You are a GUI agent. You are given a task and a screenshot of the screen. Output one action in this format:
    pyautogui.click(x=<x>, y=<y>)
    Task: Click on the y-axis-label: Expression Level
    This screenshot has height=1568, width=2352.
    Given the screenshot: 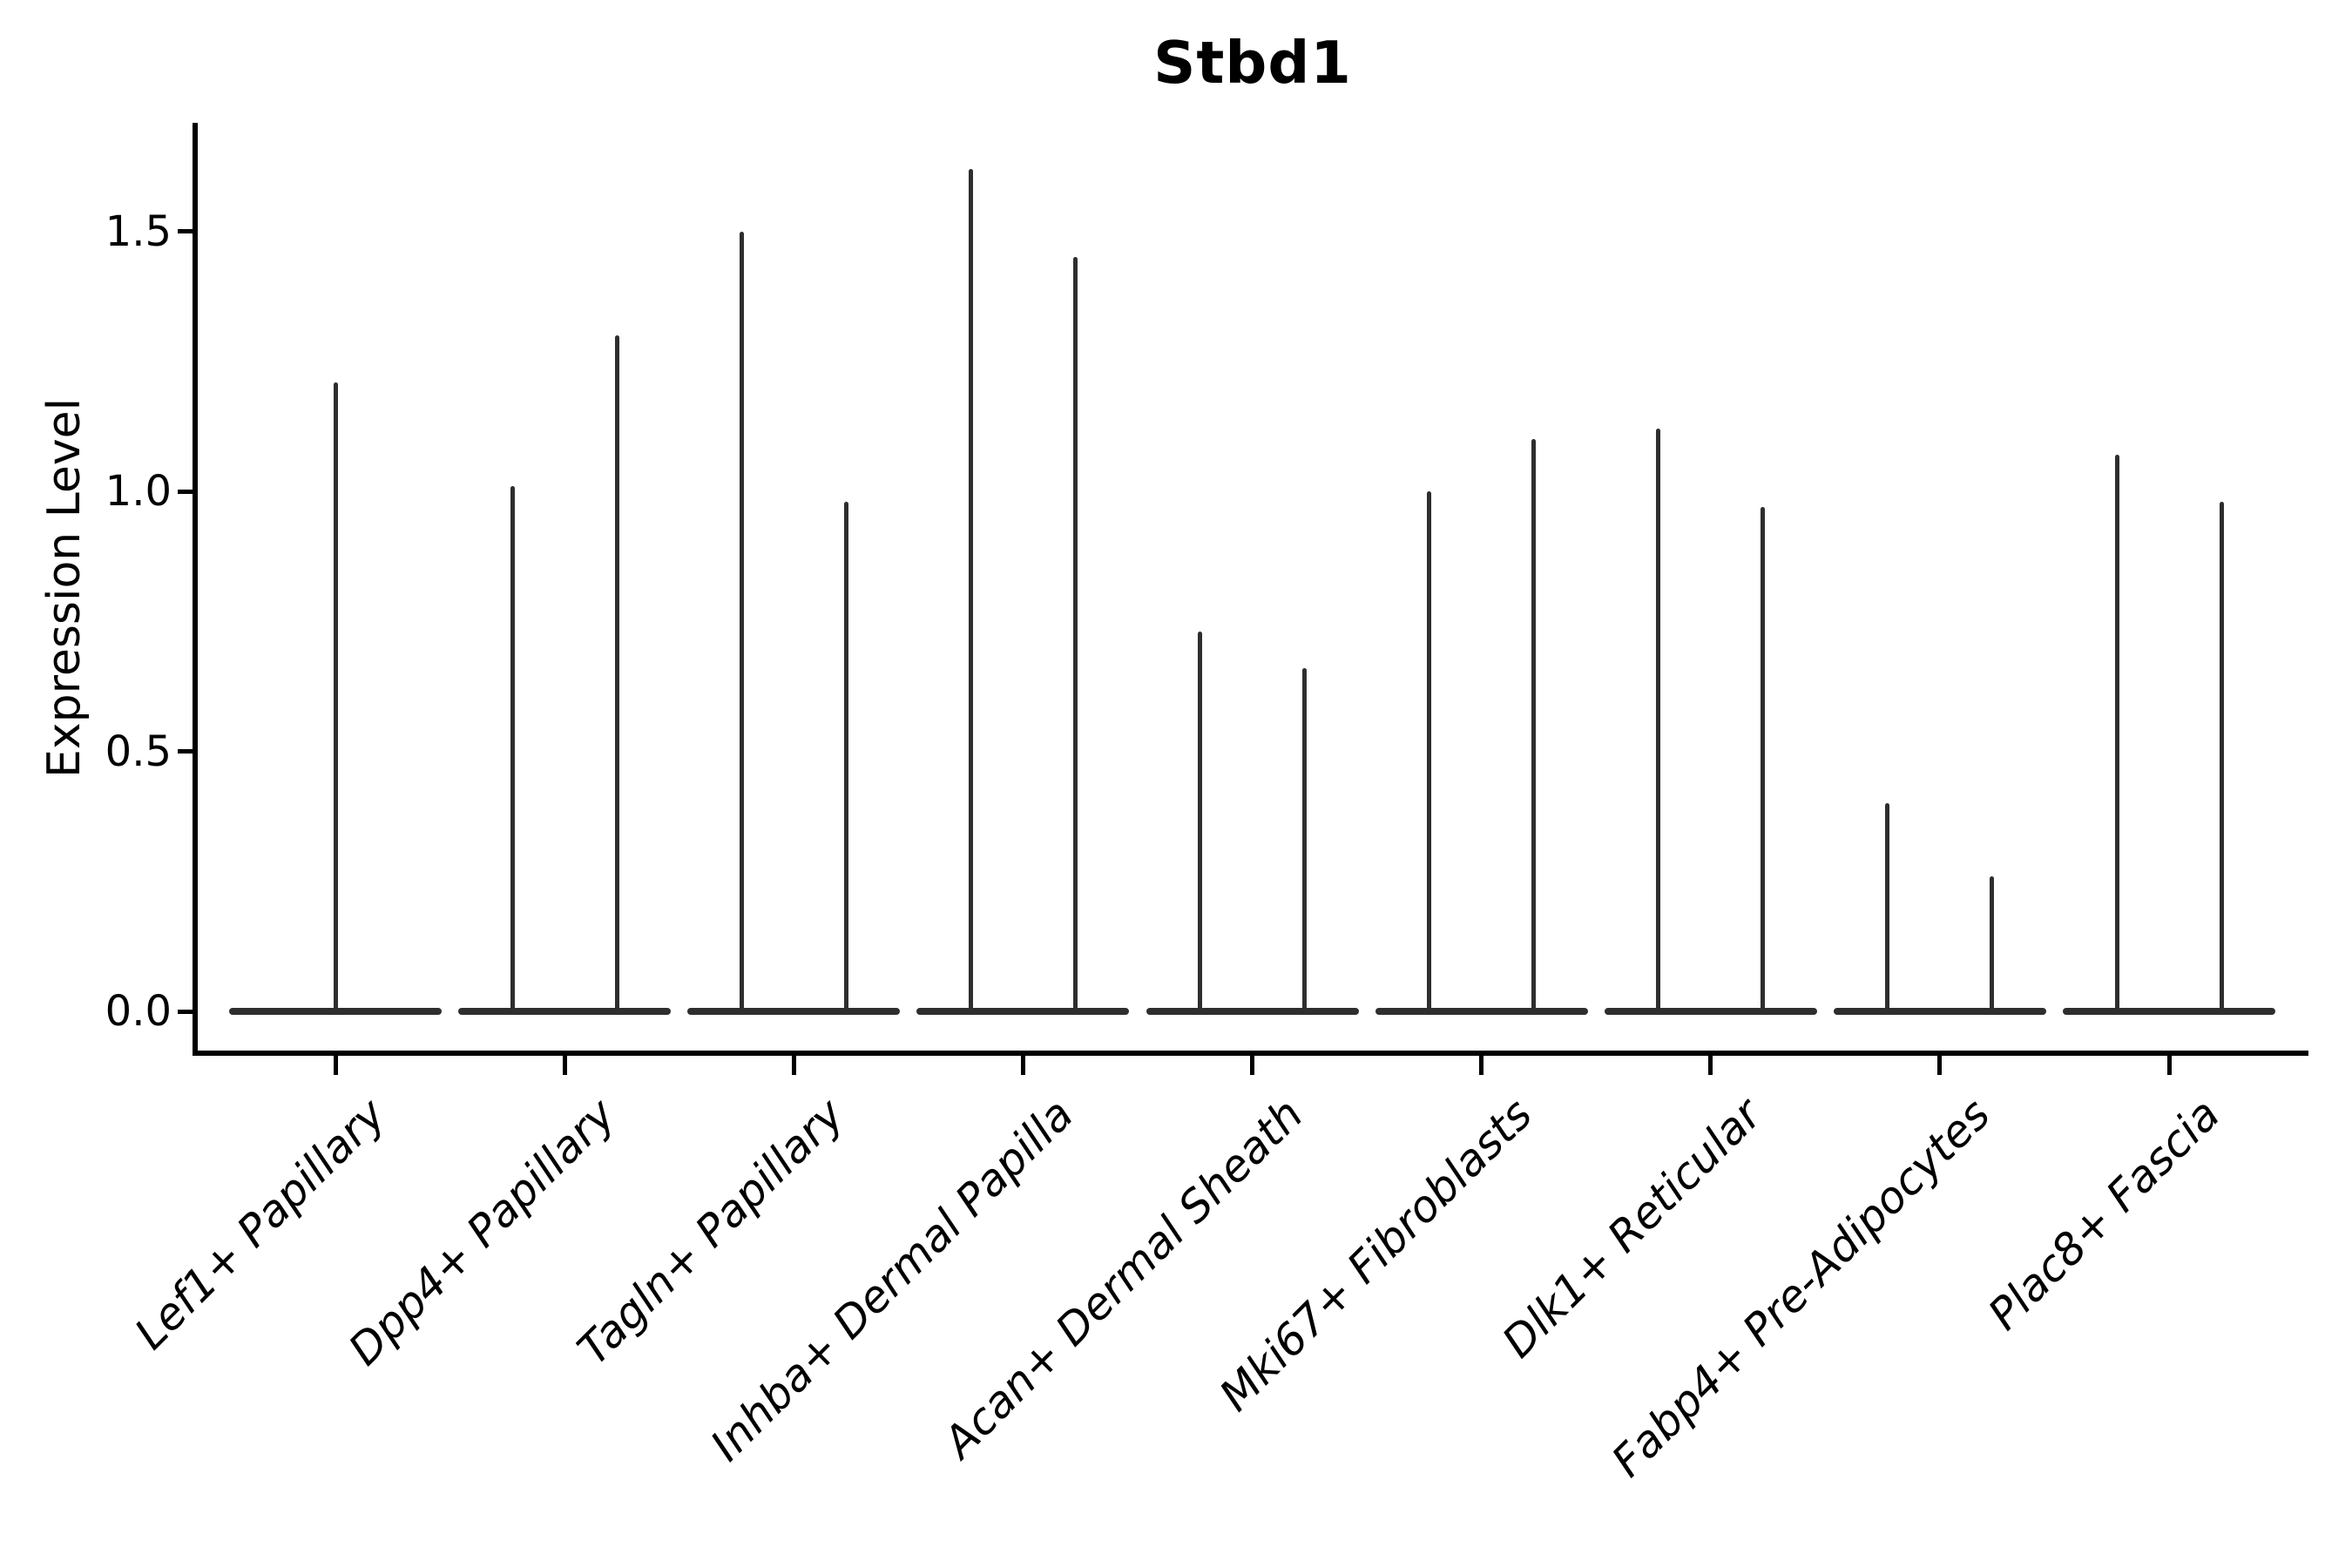 What is the action you would take?
    pyautogui.click(x=64, y=588)
    